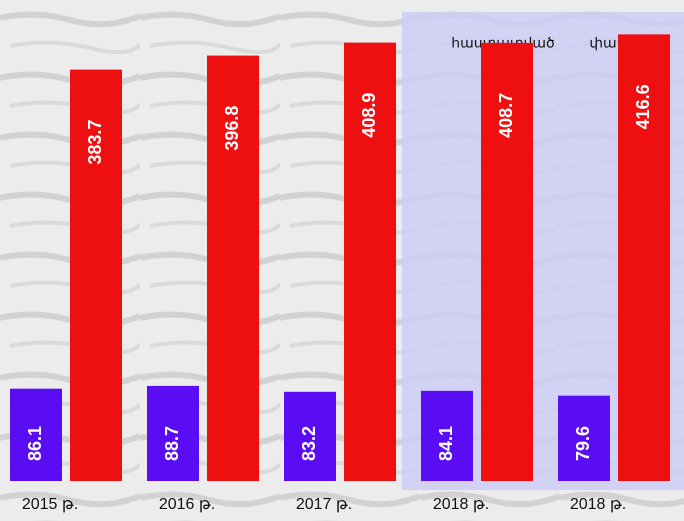 This screenshot has width=684, height=521. Describe the element at coordinates (35, 443) in the screenshot. I see `value-label: 86.1` at that location.